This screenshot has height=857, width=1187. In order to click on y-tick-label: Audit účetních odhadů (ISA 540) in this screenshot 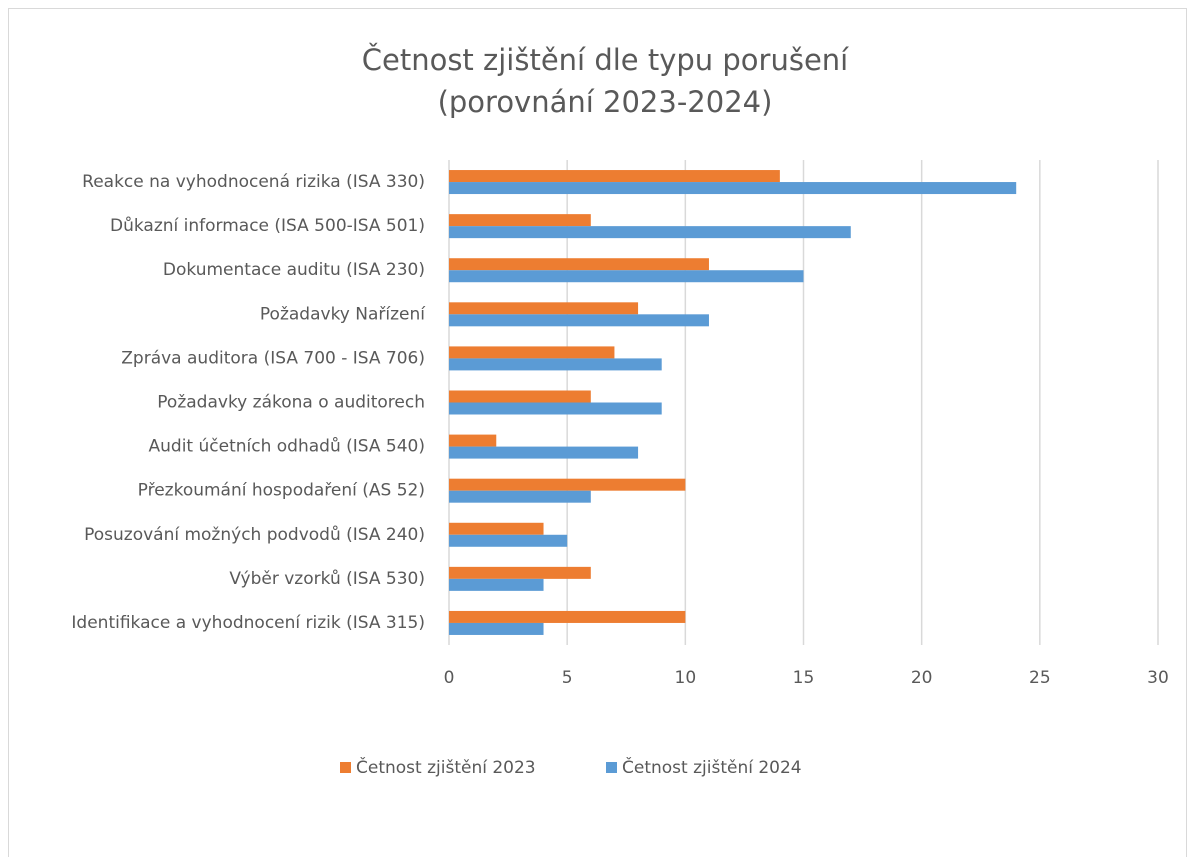, I will do `click(287, 447)`.